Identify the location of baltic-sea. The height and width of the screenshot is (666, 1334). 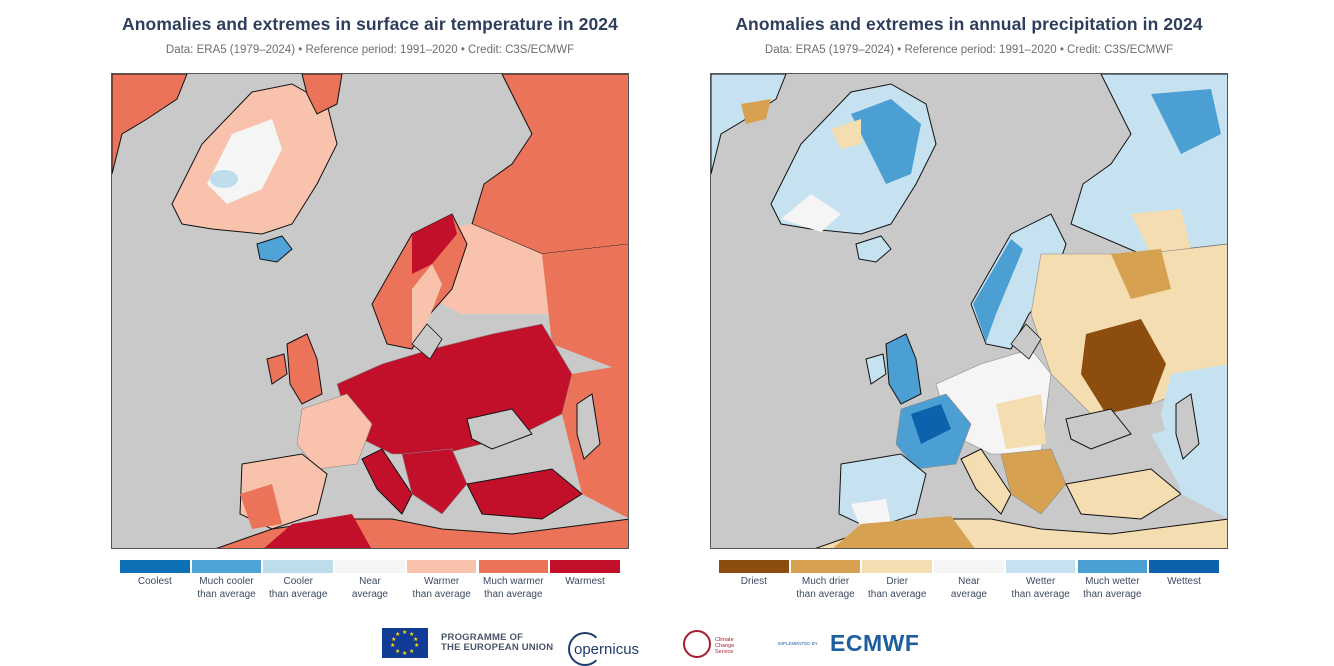
(427, 341).